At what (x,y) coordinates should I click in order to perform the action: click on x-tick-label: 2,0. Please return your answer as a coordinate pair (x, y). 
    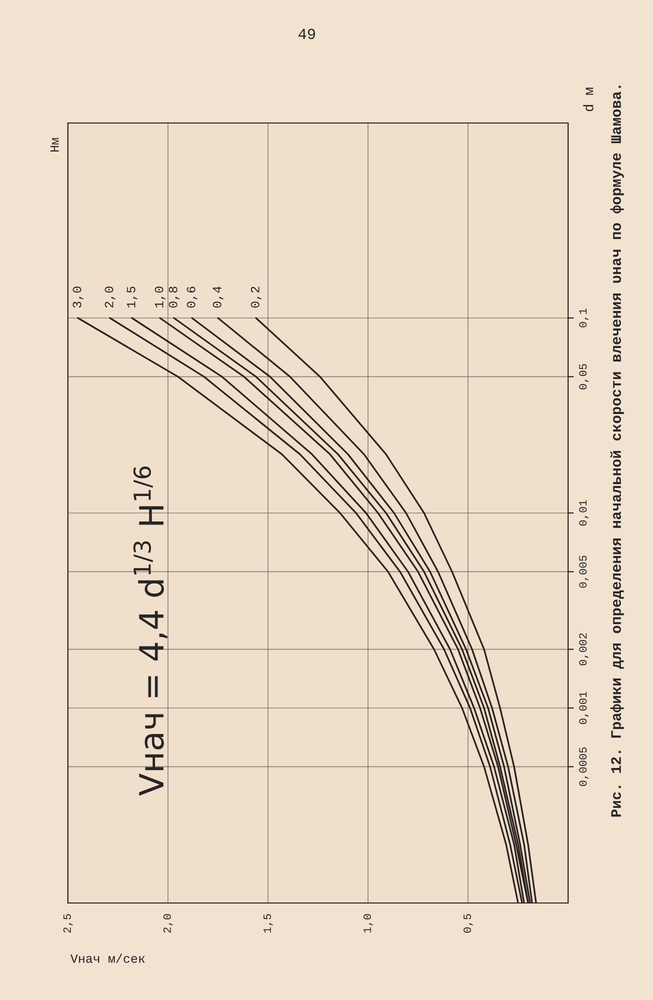
    Looking at the image, I should click on (168, 923).